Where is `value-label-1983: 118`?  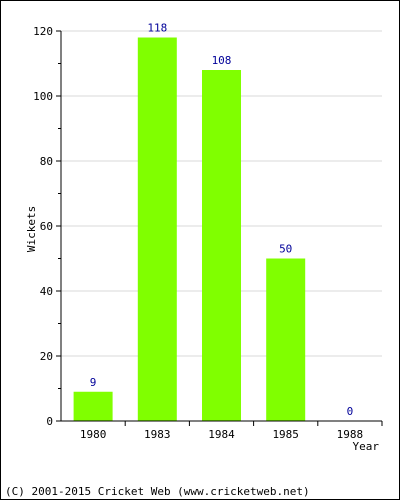
value-label-1983: 118 is located at coordinates (157, 28).